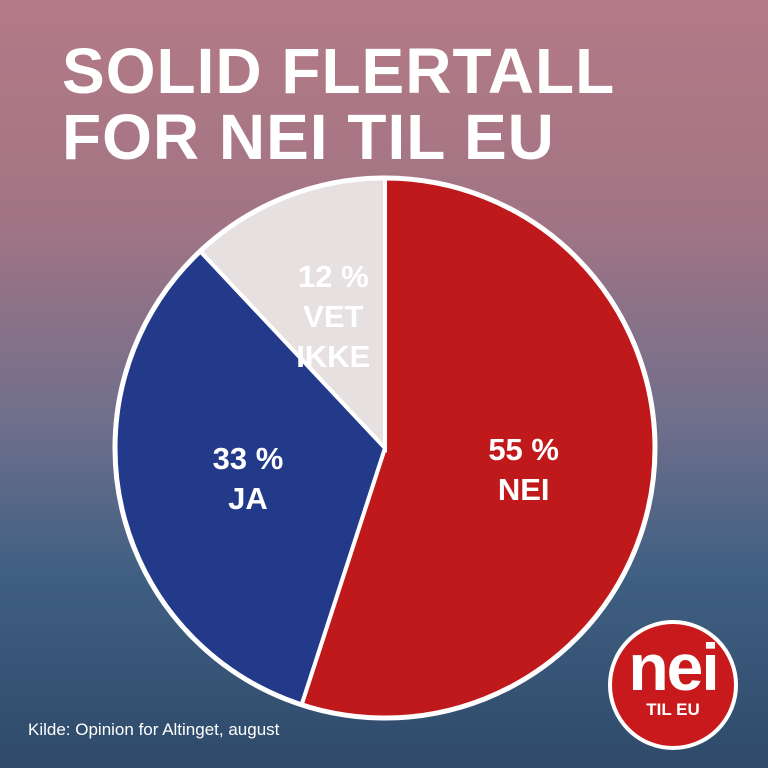  I want to click on logo: nei TIL EU, so click(673, 685).